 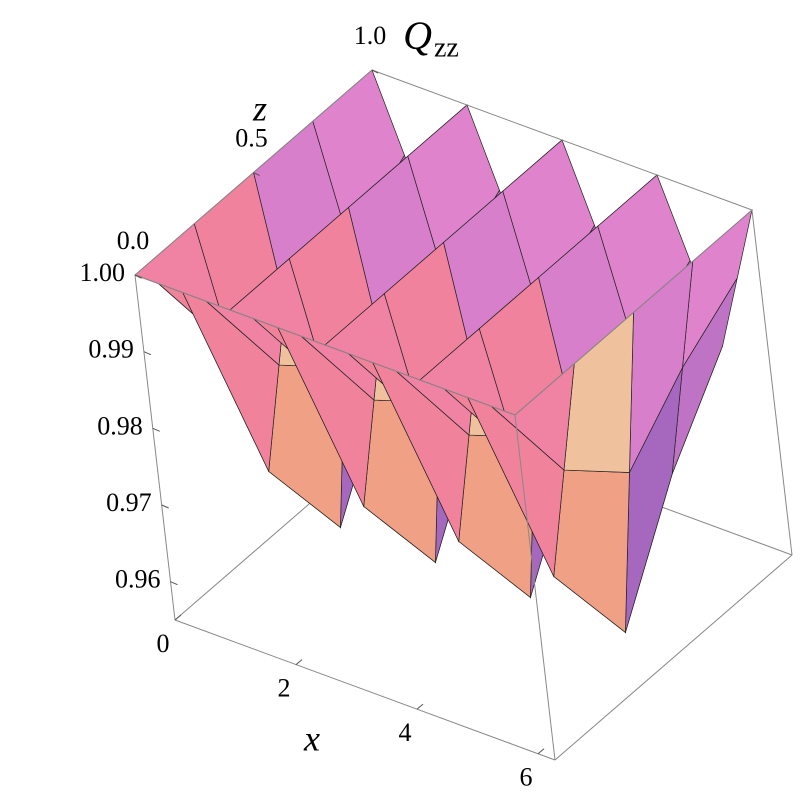 What do you see at coordinates (526, 777) in the screenshot?
I see `x-tick-label: 6` at bounding box center [526, 777].